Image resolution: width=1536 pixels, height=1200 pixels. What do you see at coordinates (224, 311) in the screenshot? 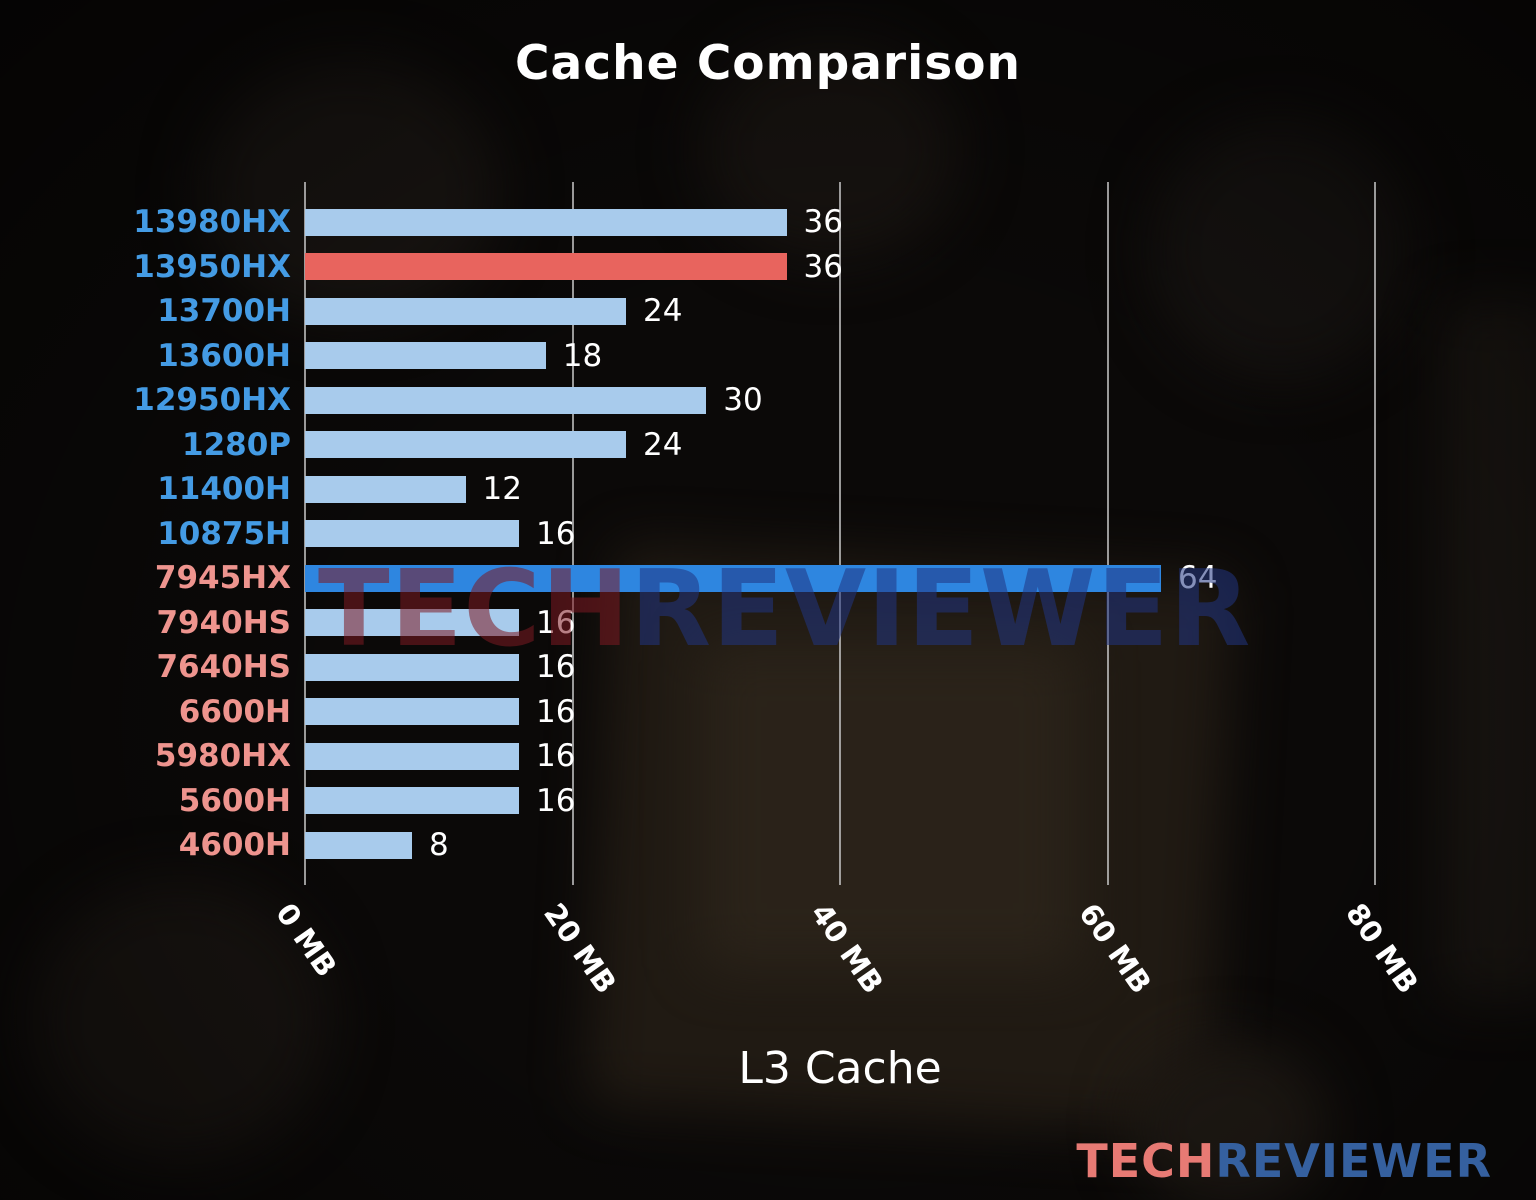
I see `category-label: 13700H` at bounding box center [224, 311].